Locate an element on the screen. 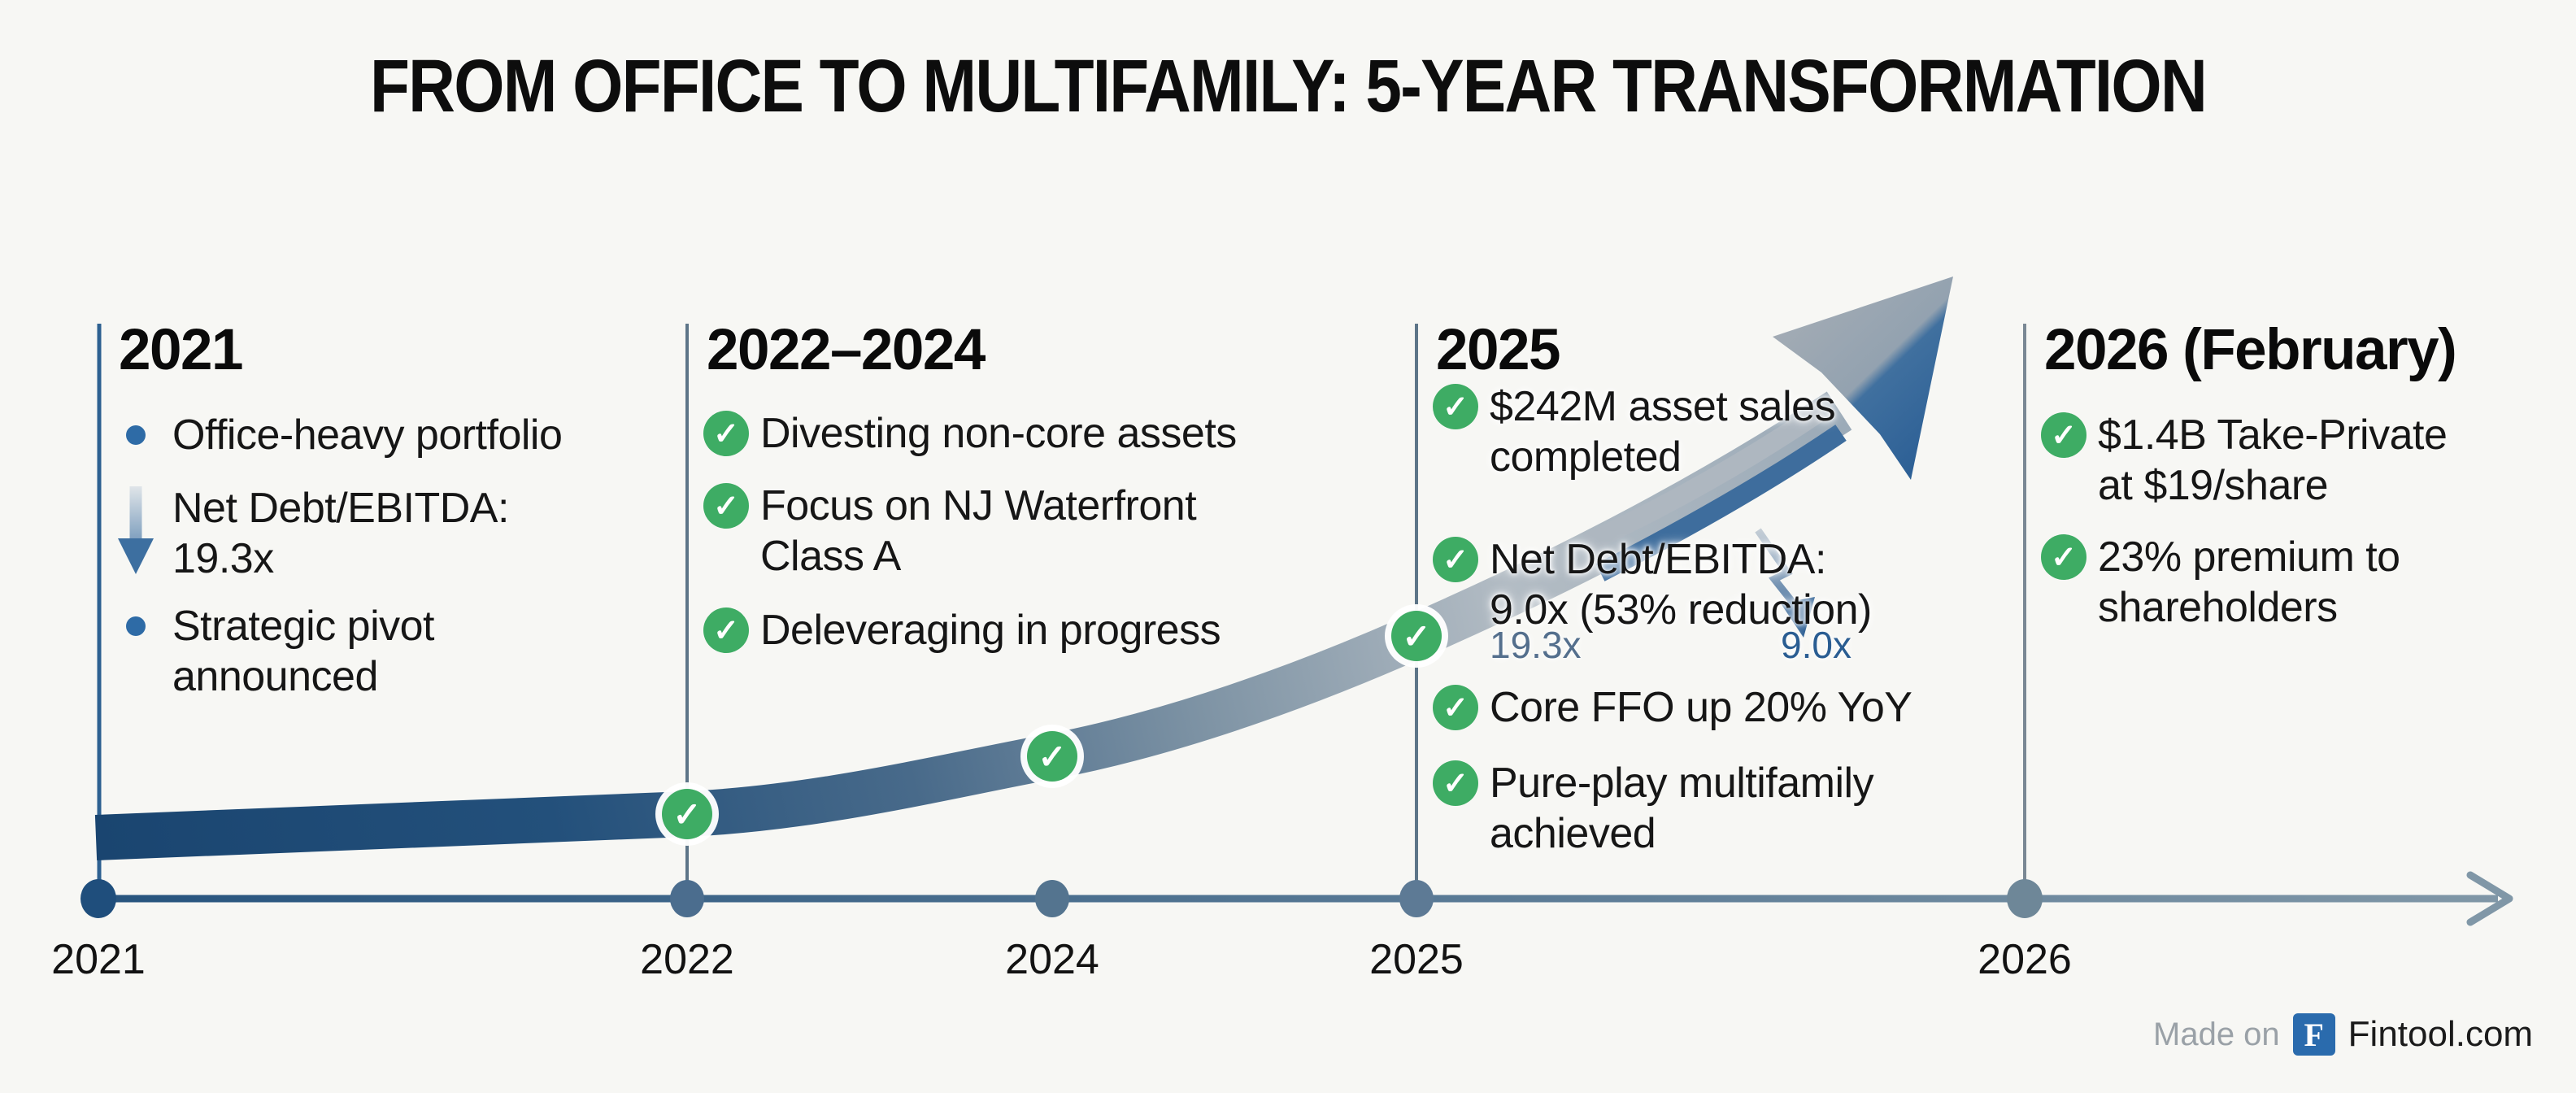  zigzag-down-arrow-icon is located at coordinates (1779, 570).